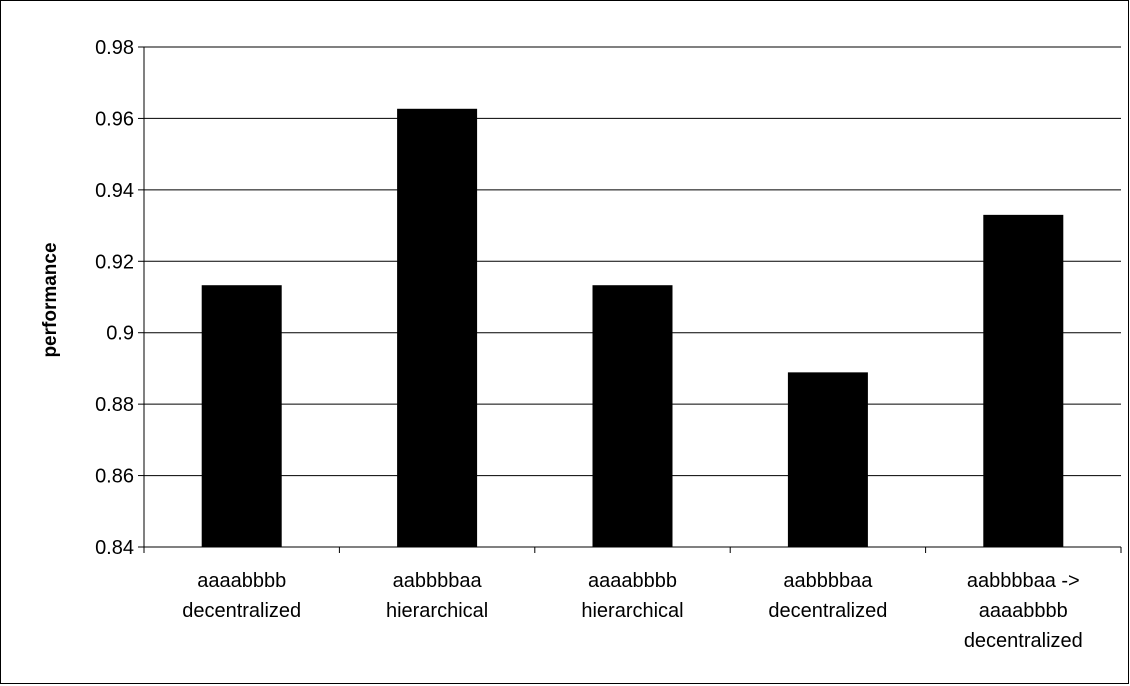 The width and height of the screenshot is (1130, 686). I want to click on y-tick-label: 0.84, so click(114, 548).